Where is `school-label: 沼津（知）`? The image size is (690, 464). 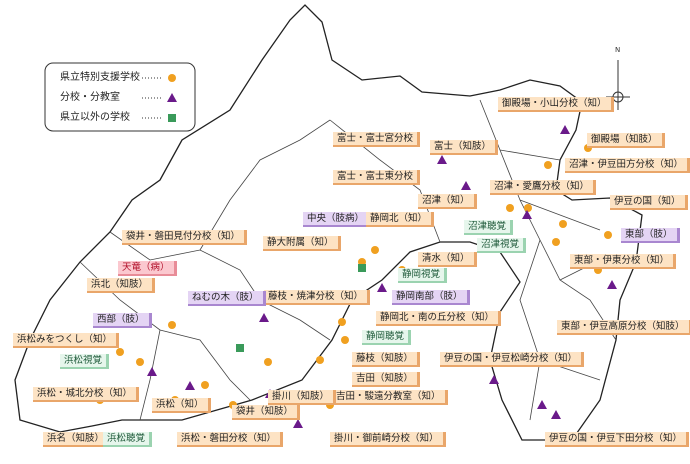
school-label: 沼津（知） is located at coordinates (447, 201).